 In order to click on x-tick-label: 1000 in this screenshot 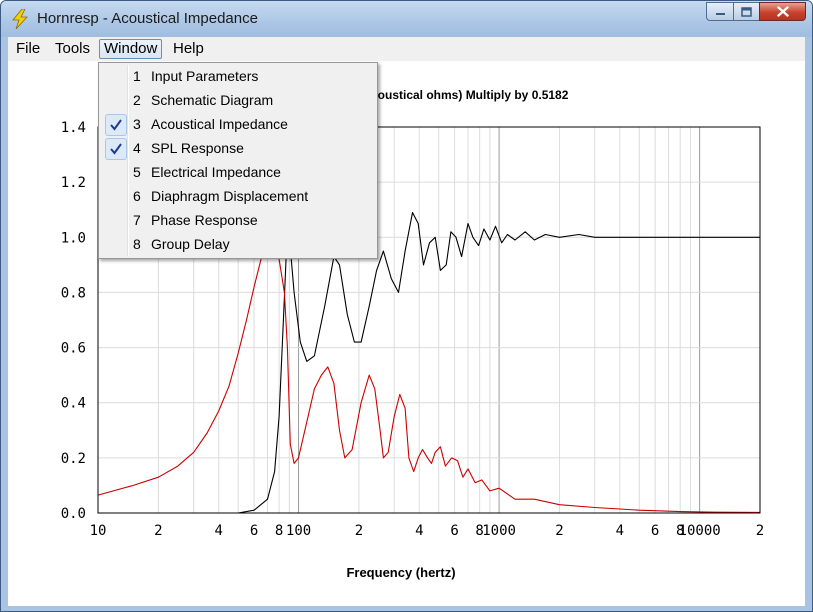, I will do `click(499, 531)`.